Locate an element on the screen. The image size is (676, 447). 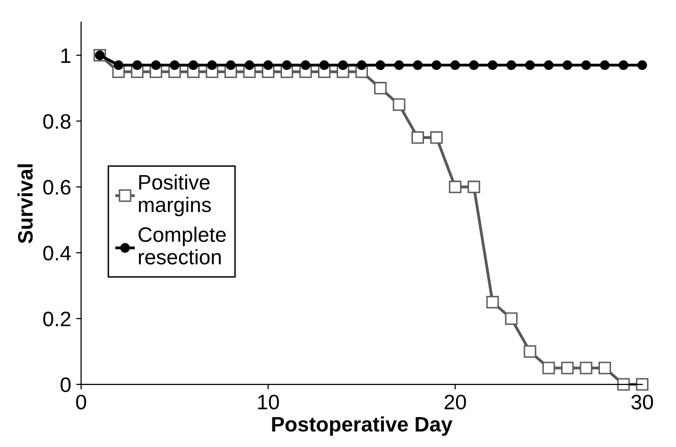
x-tick-label: 30 is located at coordinates (642, 402).